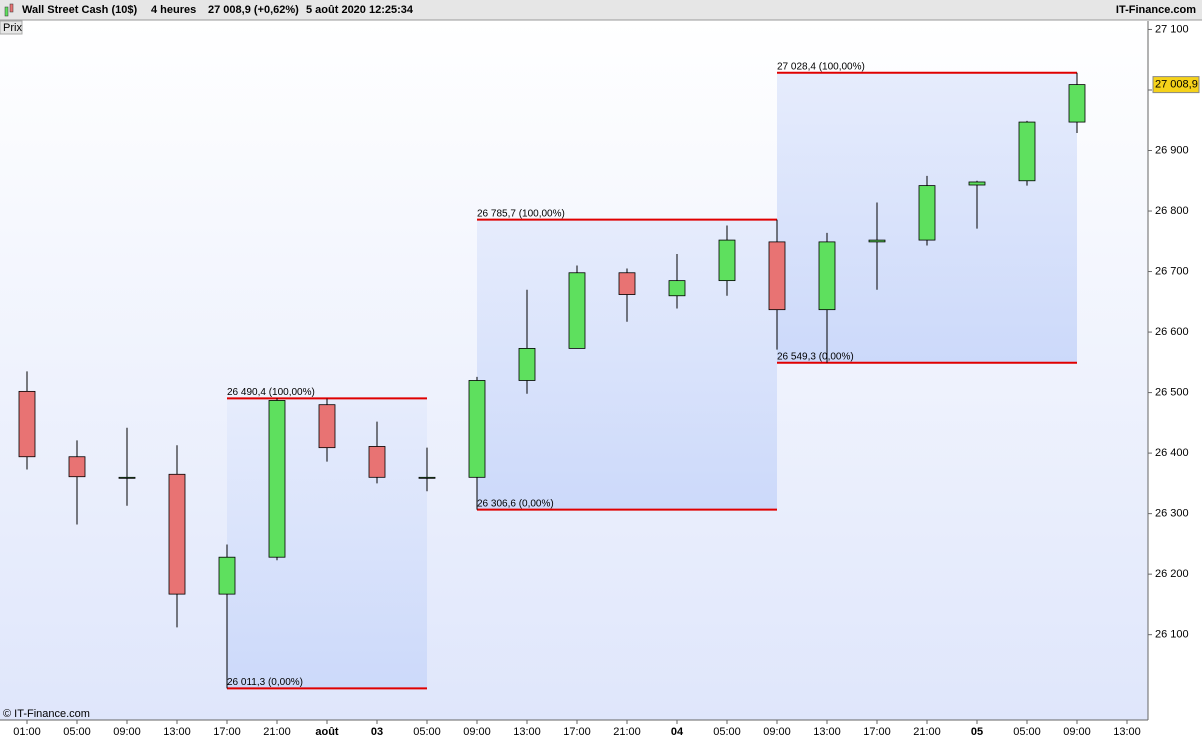 The height and width of the screenshot is (740, 1202). Describe the element at coordinates (1172, 635) in the screenshot. I see `y-tick-label: 26 100` at that location.